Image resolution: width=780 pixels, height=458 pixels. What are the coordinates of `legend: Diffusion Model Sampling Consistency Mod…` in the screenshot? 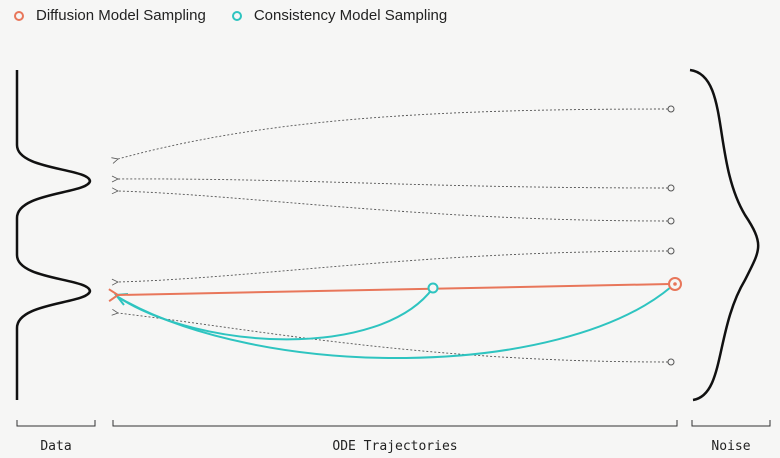 It's located at (243, 15).